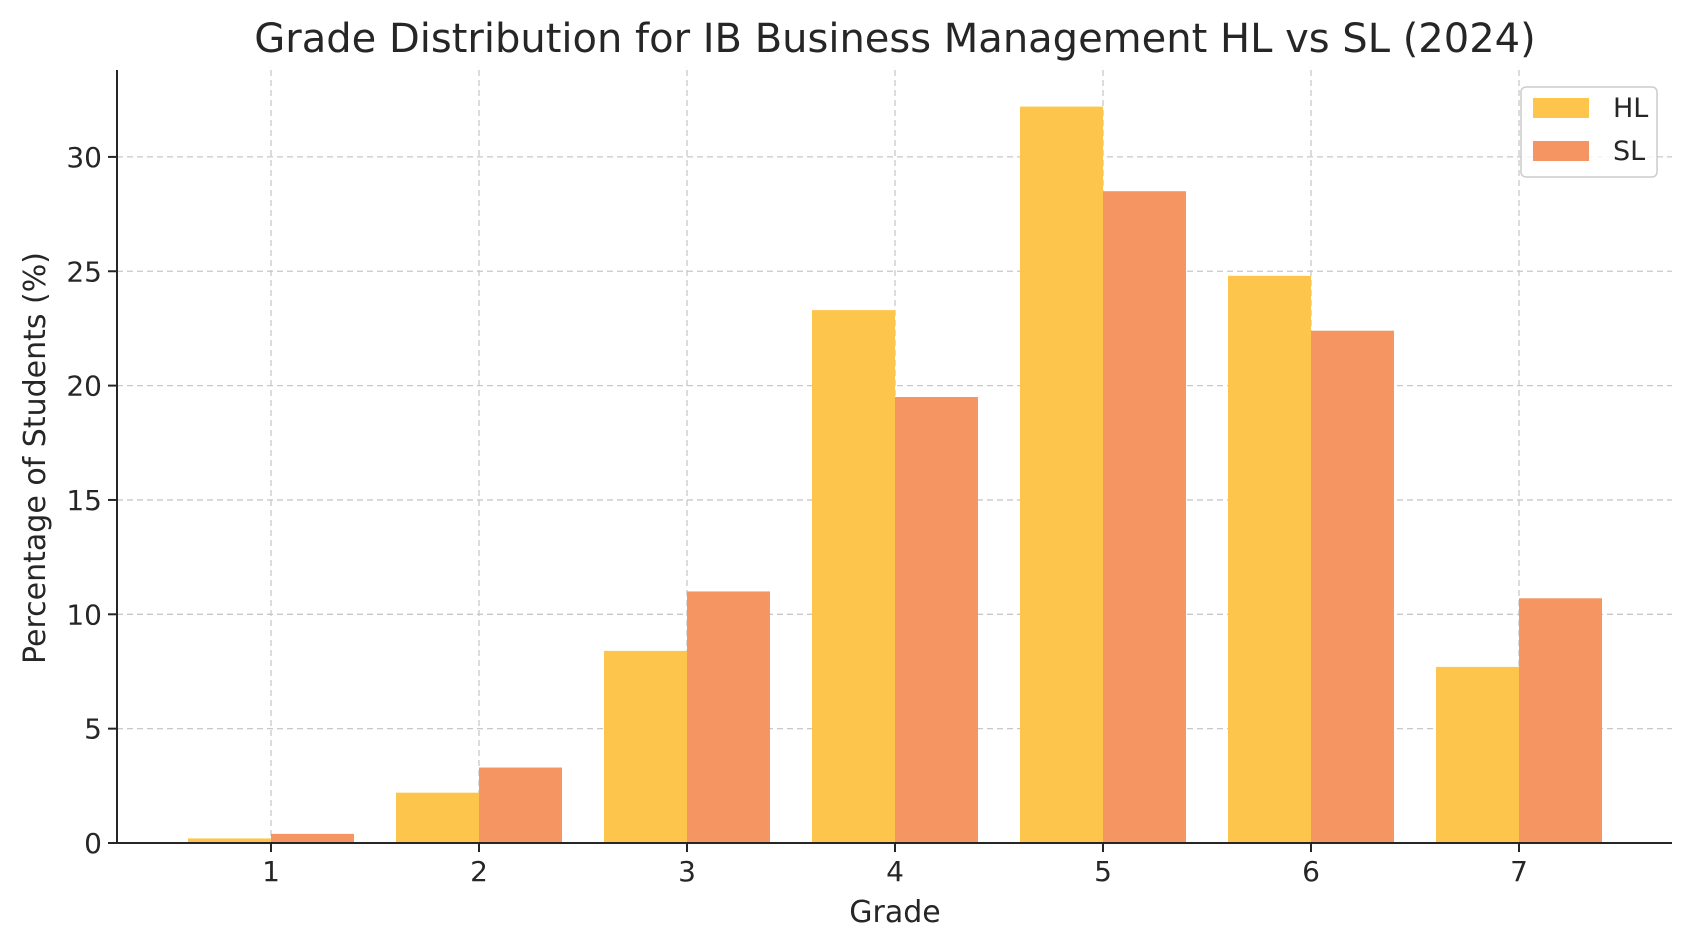  I want to click on y-tick-label: 30, so click(84, 157).